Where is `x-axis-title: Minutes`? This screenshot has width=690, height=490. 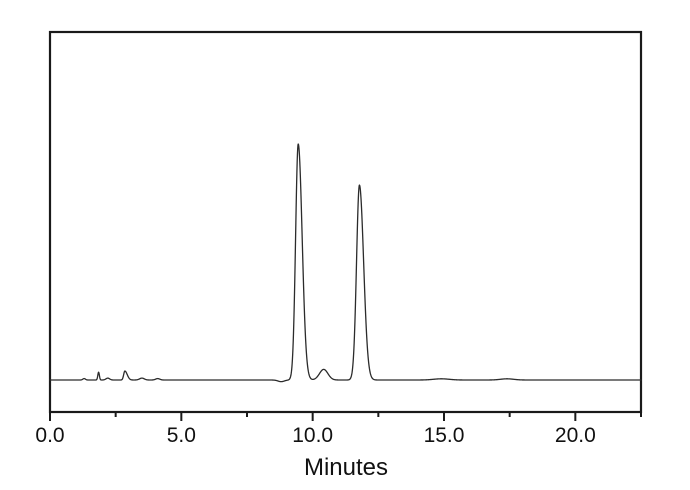
x-axis-title: Minutes is located at coordinates (346, 467).